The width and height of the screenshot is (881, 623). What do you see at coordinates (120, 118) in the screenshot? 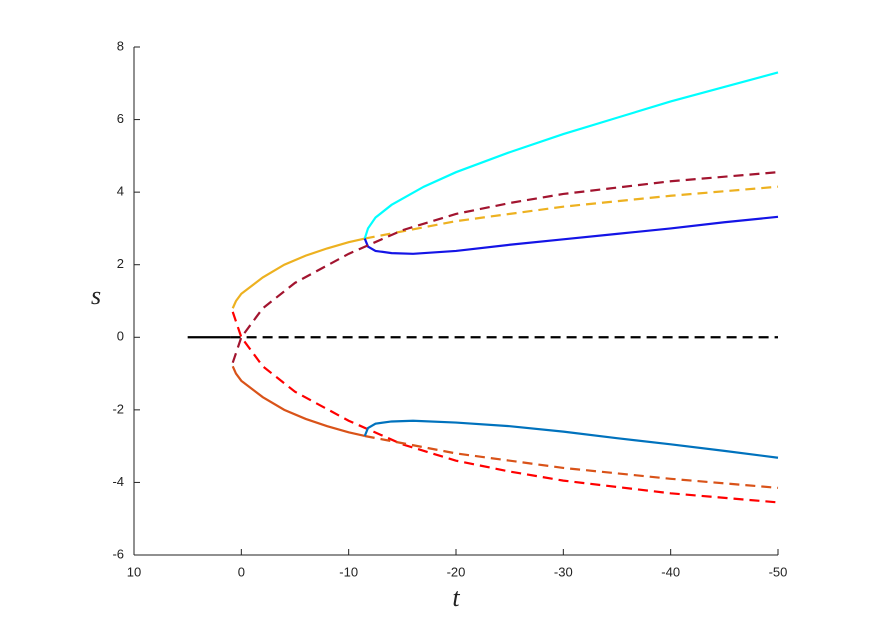
I see `y-tick-label: 6` at bounding box center [120, 118].